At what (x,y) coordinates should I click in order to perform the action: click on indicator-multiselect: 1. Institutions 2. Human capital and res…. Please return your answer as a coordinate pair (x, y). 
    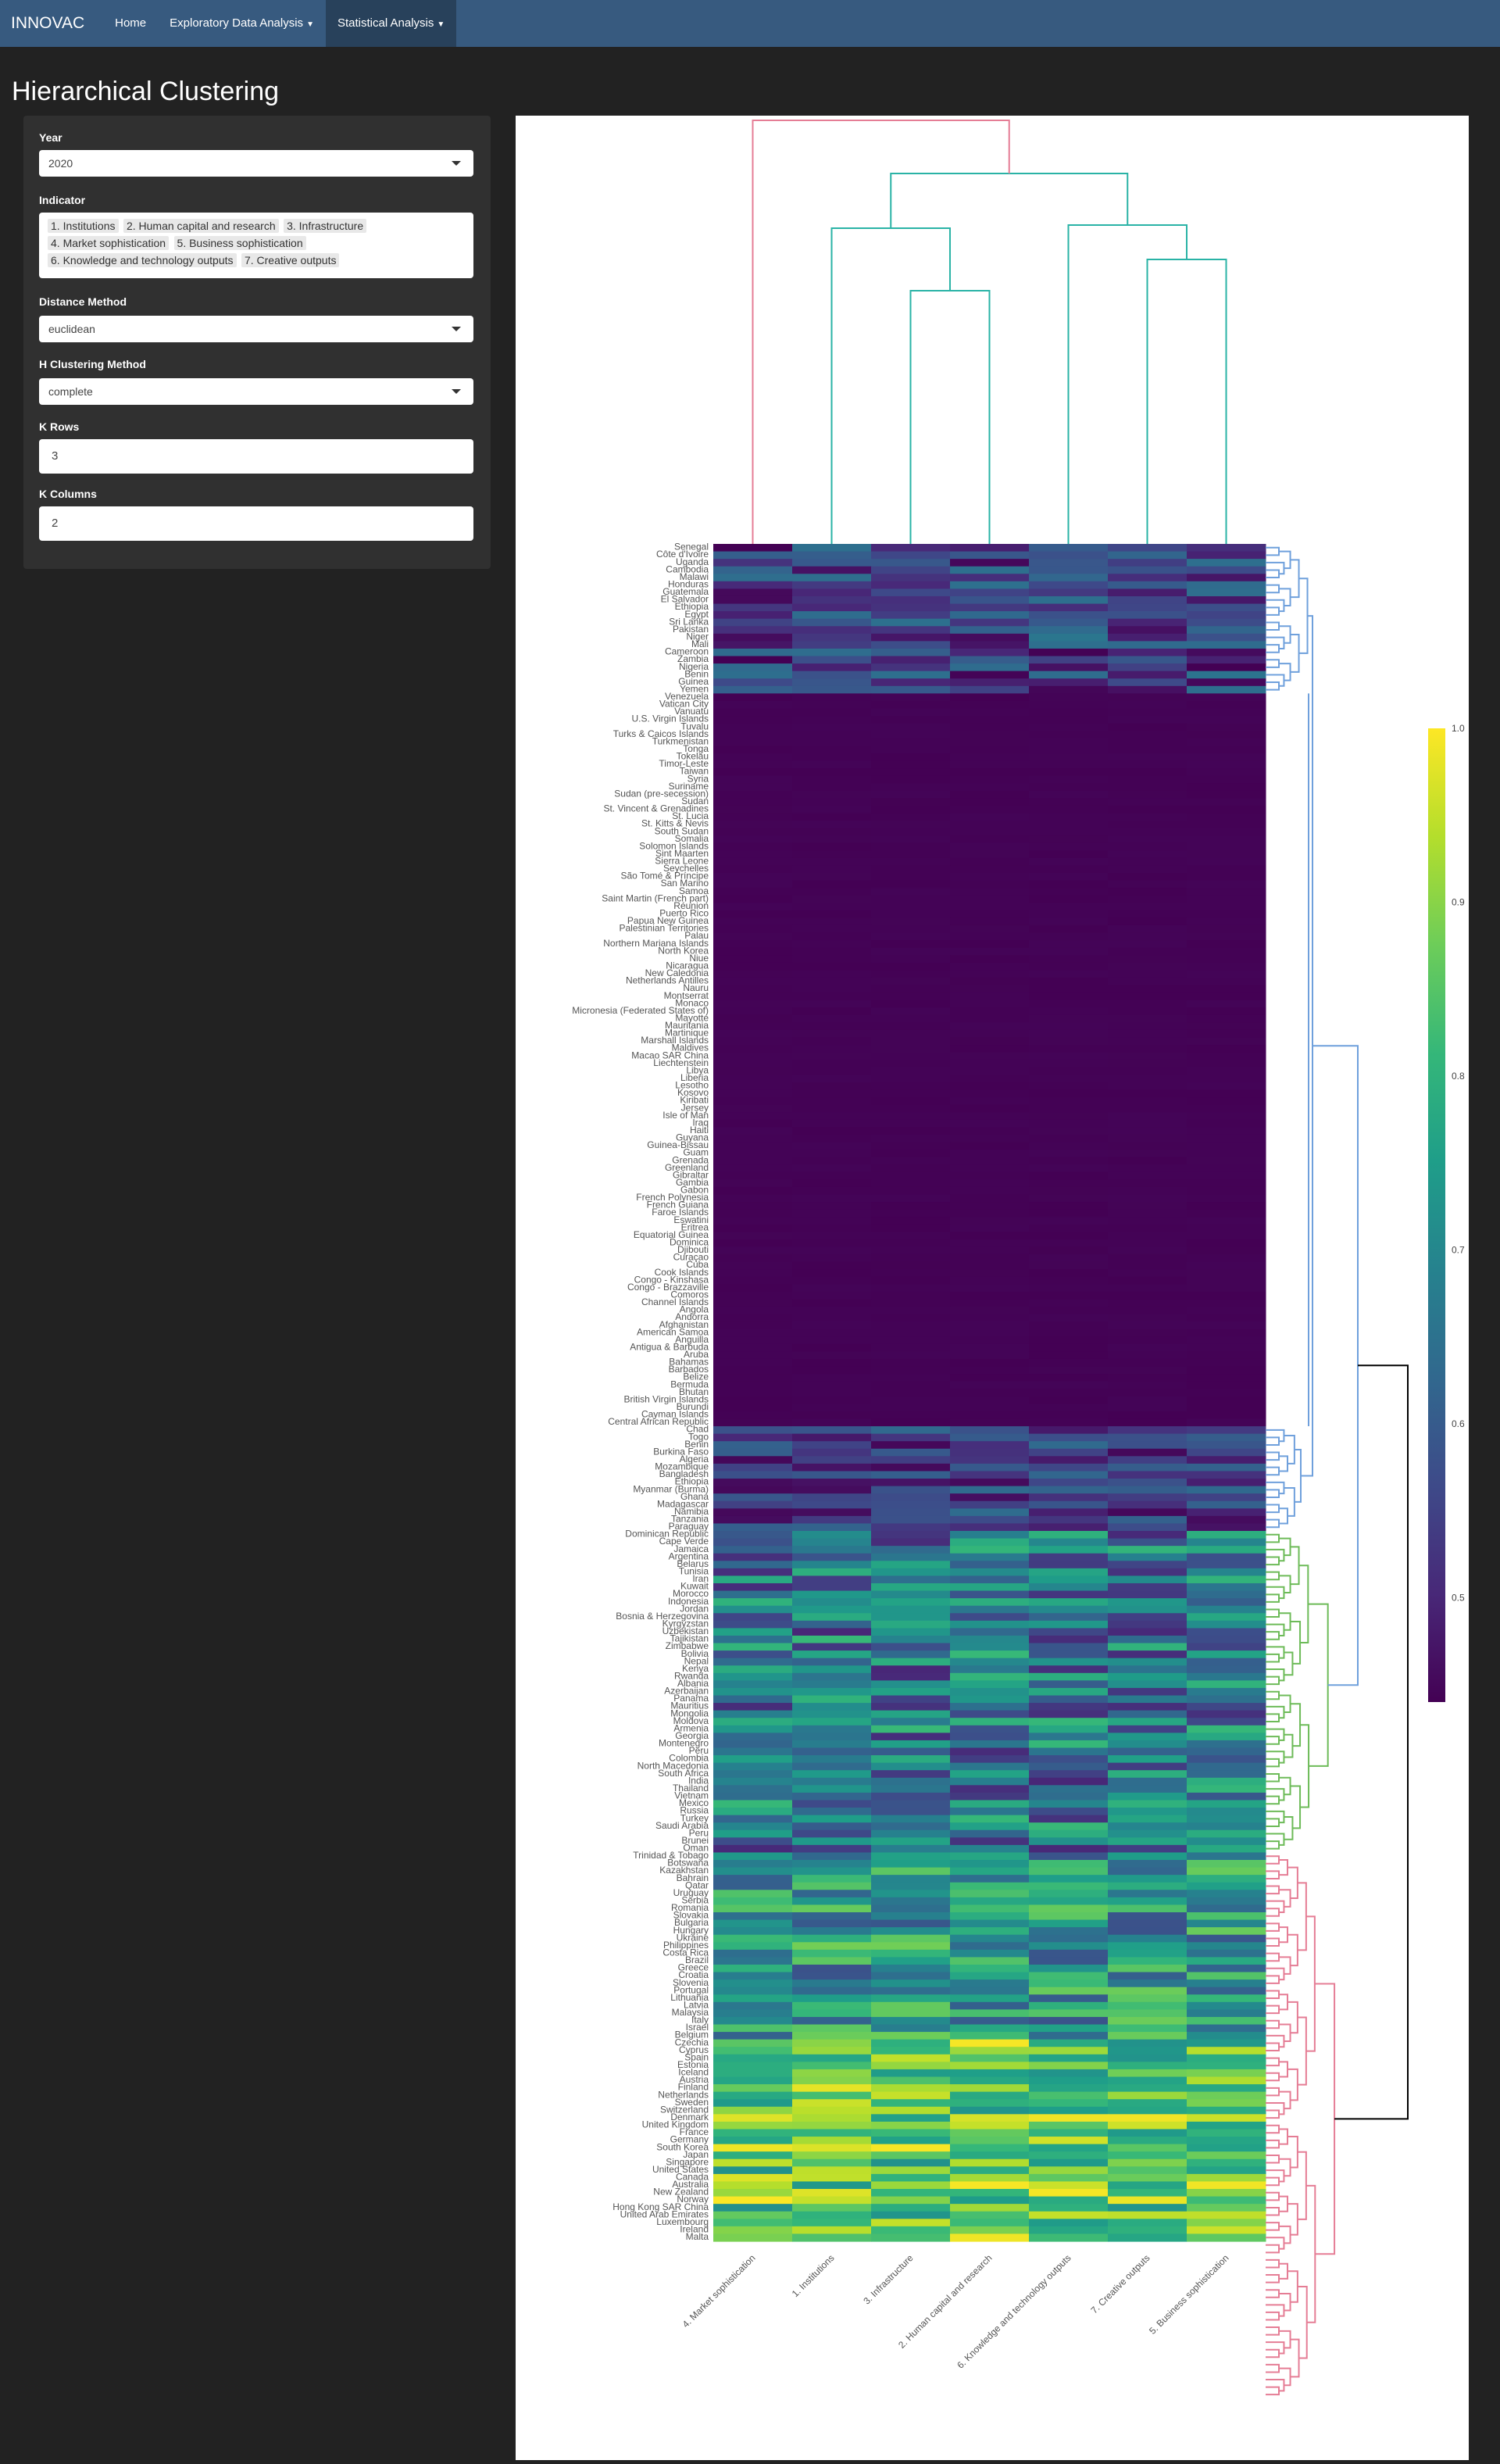
    Looking at the image, I should click on (256, 245).